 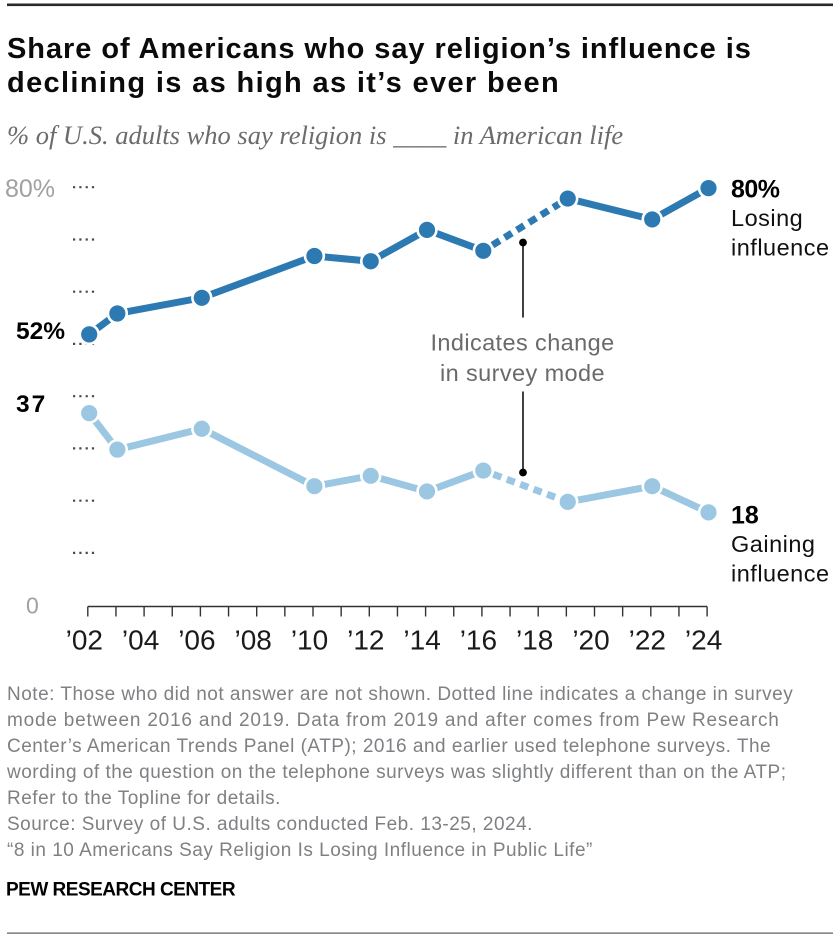 What do you see at coordinates (140, 640) in the screenshot?
I see `svg-text: ’04` at bounding box center [140, 640].